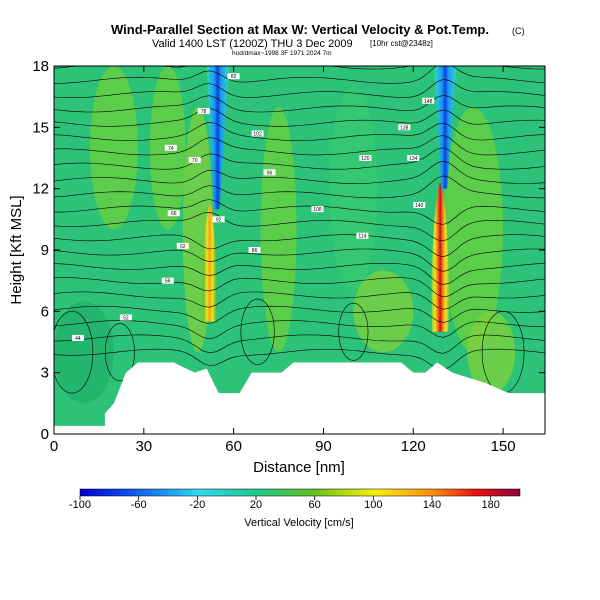 This screenshot has height=600, width=600. I want to click on contour-label-text: 96, so click(270, 173).